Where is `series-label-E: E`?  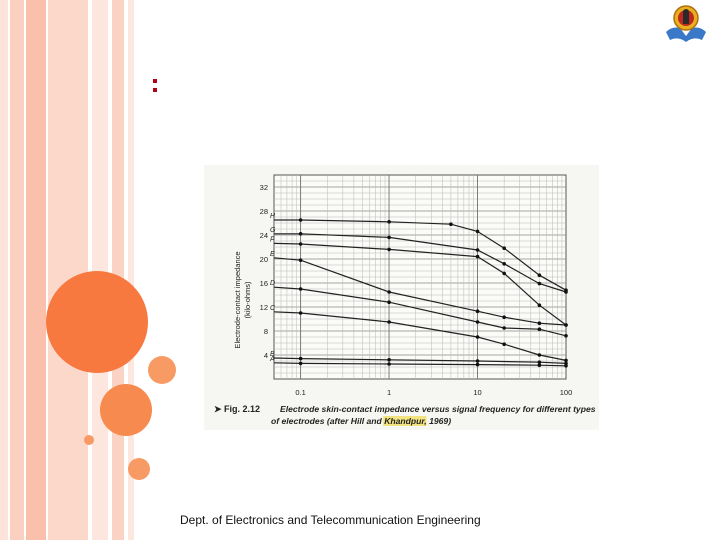
series-label-E: E is located at coordinates (272, 254).